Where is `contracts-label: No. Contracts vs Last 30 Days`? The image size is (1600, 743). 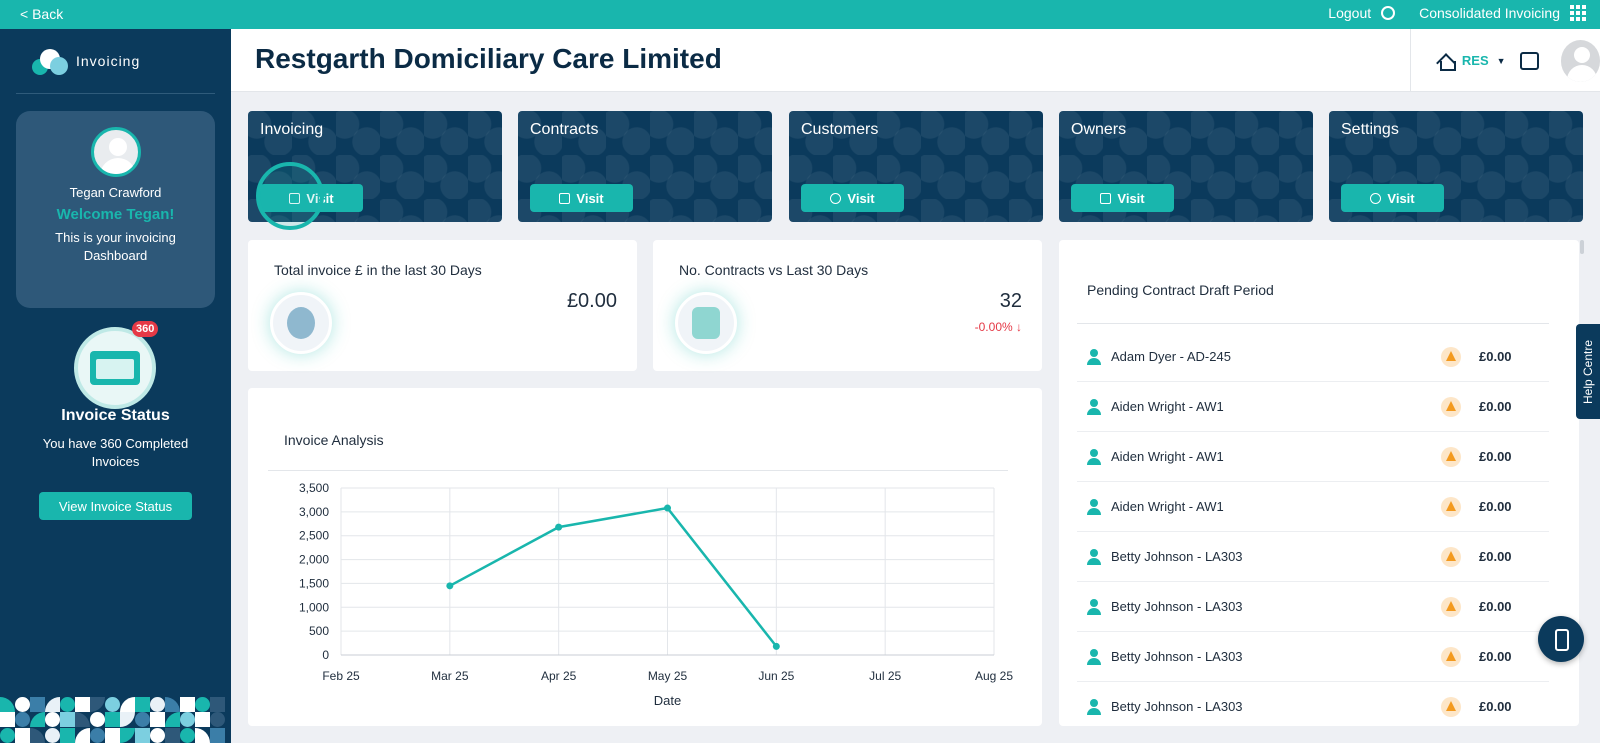 contracts-label: No. Contracts vs Last 30 Days is located at coordinates (774, 270).